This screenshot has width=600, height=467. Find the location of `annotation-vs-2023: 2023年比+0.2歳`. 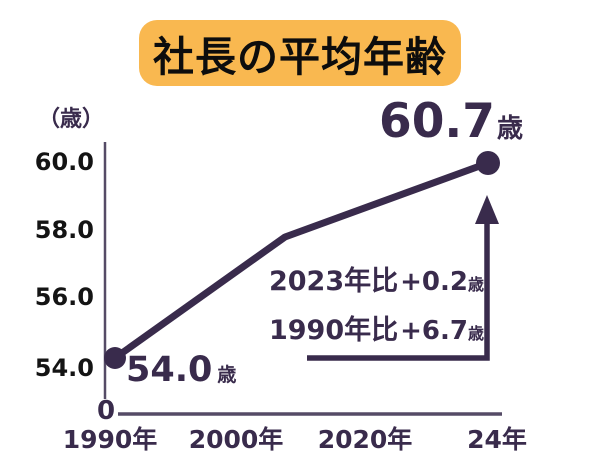

annotation-vs-2023: 2023年比+0.2歳 is located at coordinates (376, 278).